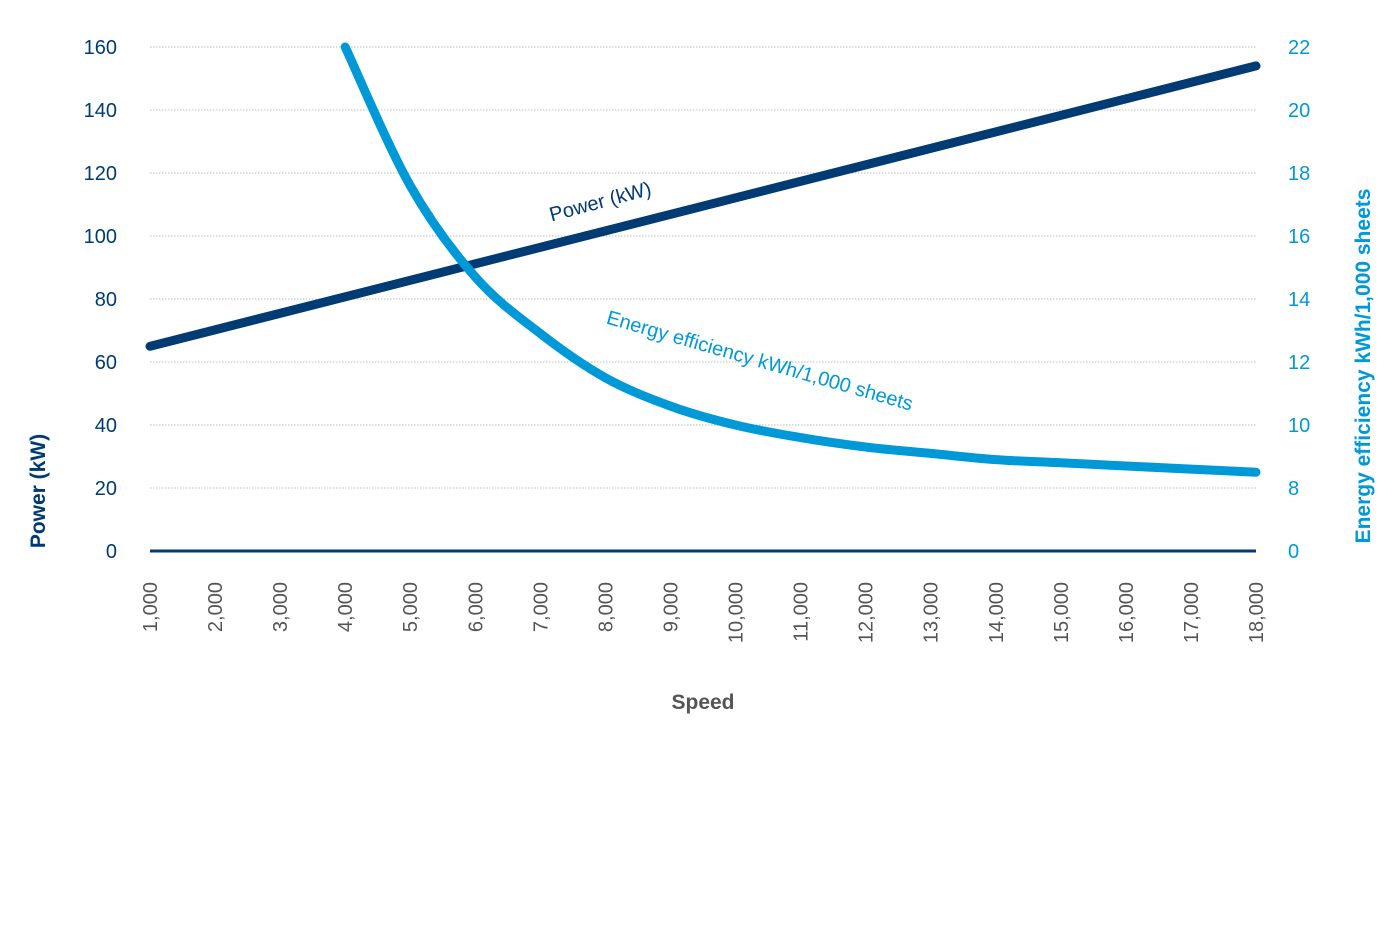 This screenshot has width=1400, height=934. What do you see at coordinates (867, 612) in the screenshot?
I see `x-tick-label: 12,000` at bounding box center [867, 612].